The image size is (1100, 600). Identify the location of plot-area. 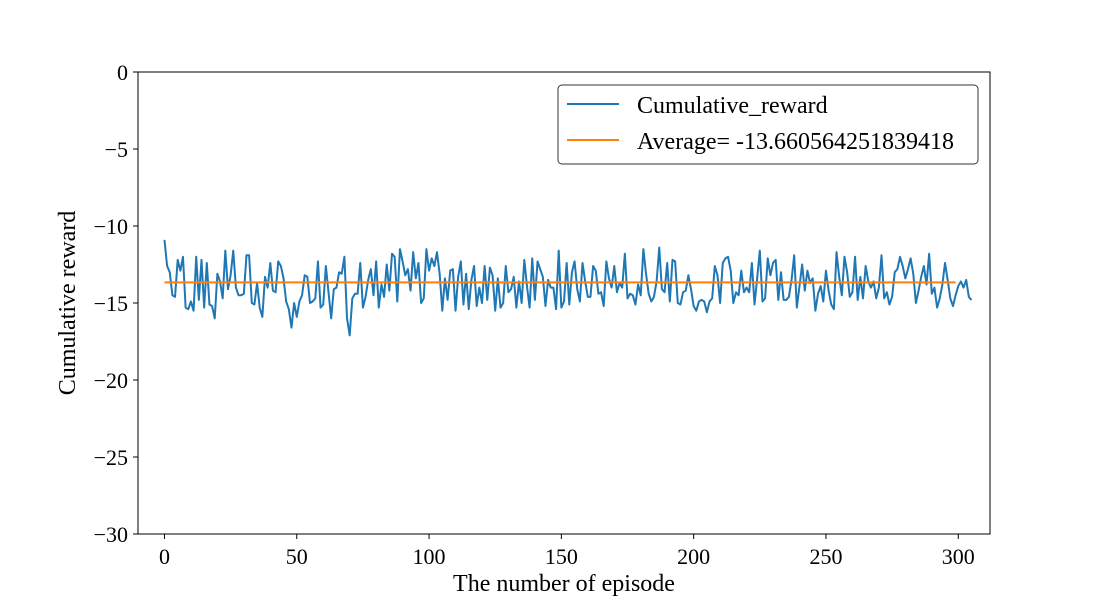
(568, 288).